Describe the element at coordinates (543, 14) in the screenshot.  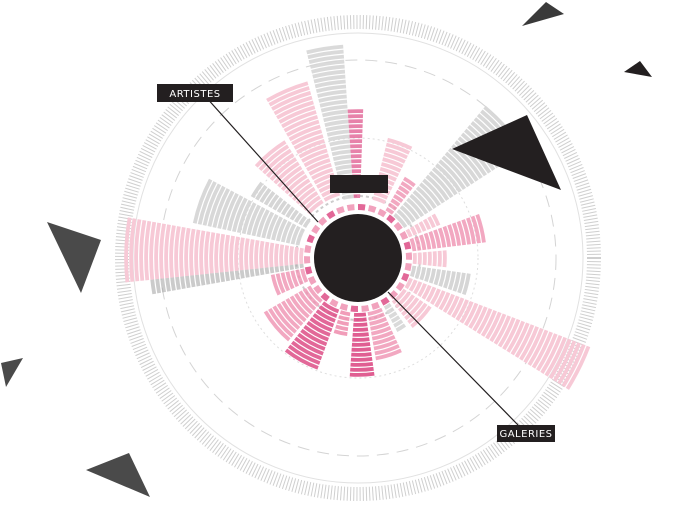
I see `triangle-shape` at that location.